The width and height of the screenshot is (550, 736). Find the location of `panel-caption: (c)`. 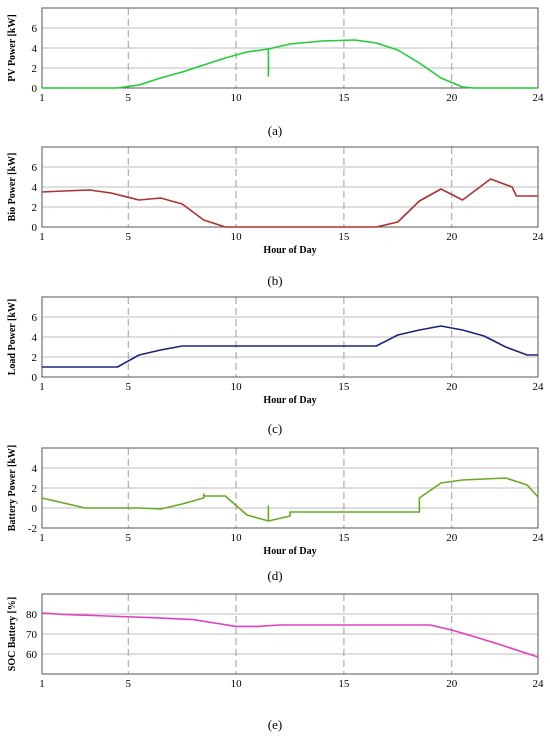

panel-caption: (c) is located at coordinates (275, 428).